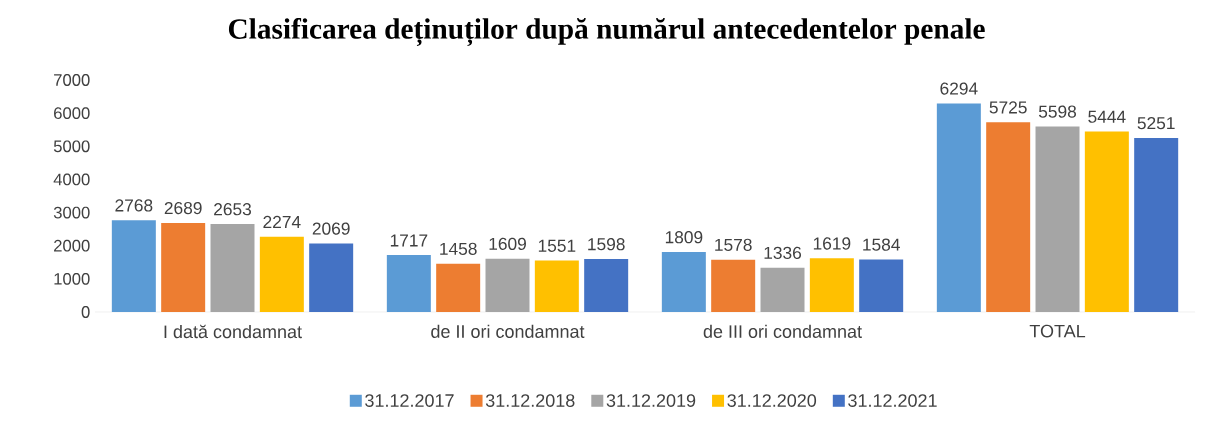 The image size is (1213, 421). Describe the element at coordinates (772, 400) in the screenshot. I see `legend-label: 31.12.2020` at that location.